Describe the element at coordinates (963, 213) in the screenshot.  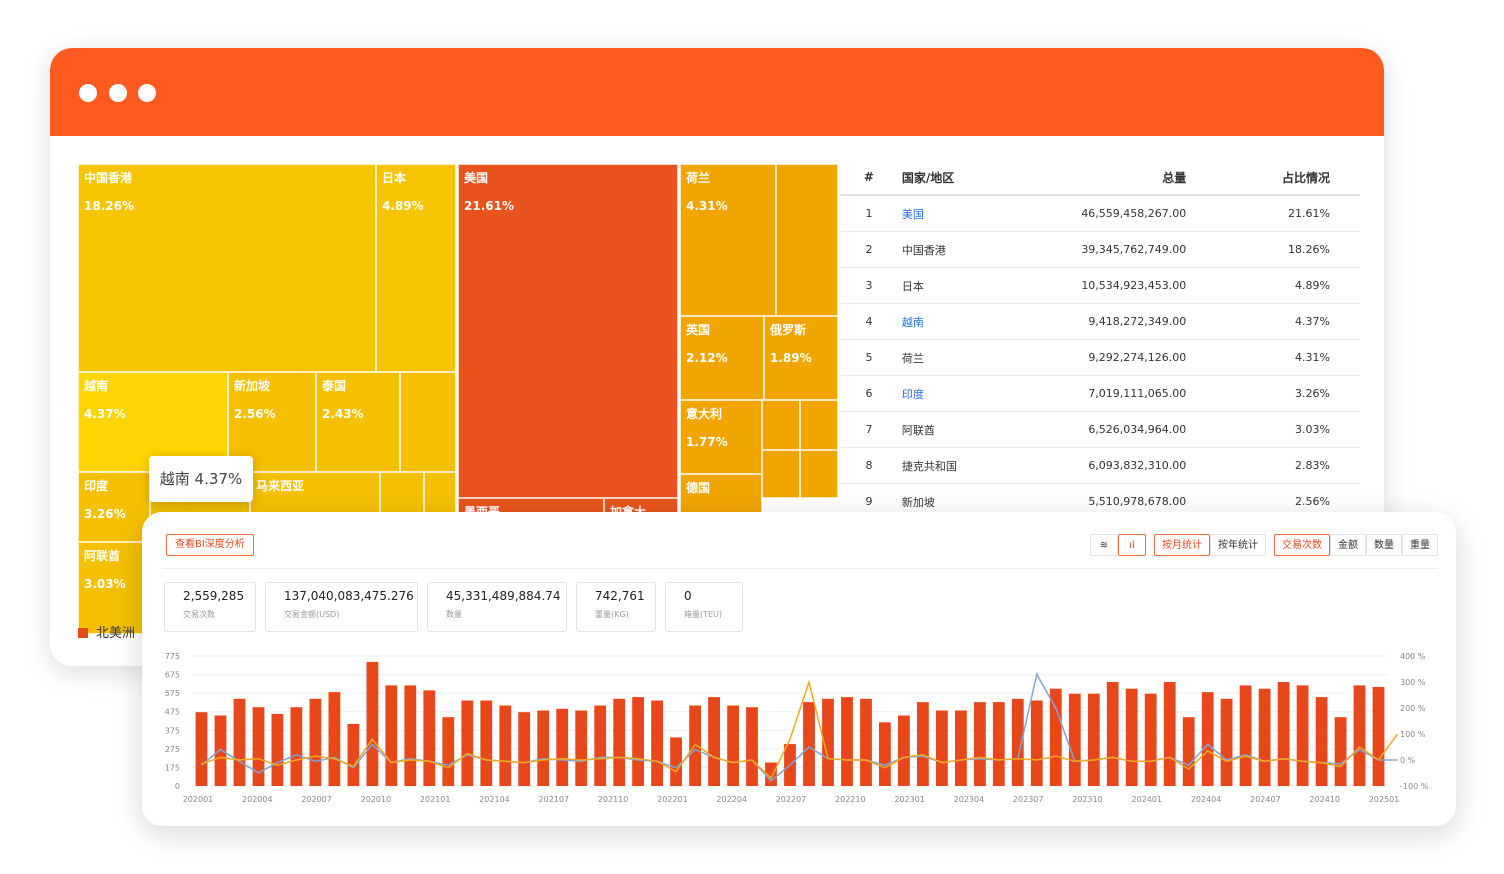
I see `country-link: 美国` at that location.